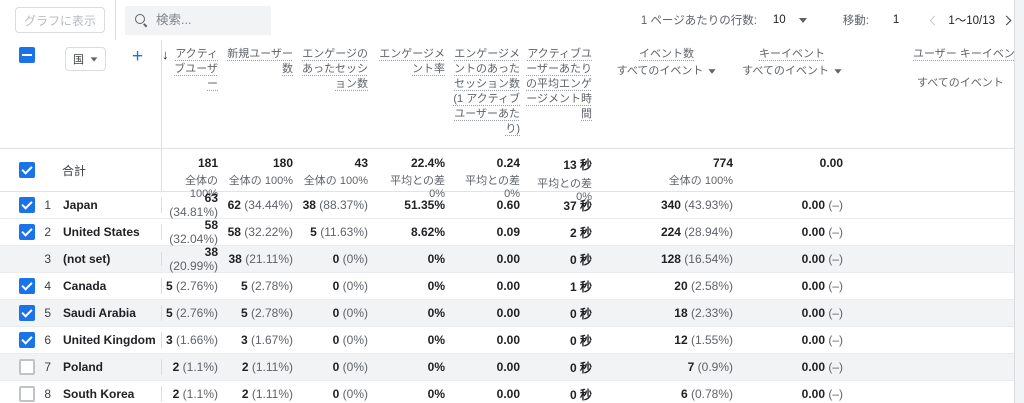  Describe the element at coordinates (270, 340) in the screenshot. I see `metric-percent: (1.67%)` at that location.